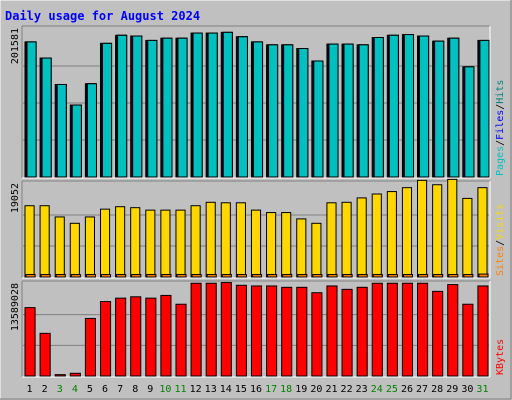 This screenshot has width=512, height=400. Describe the element at coordinates (347, 389) in the screenshot. I see `day-label: 22` at that location.